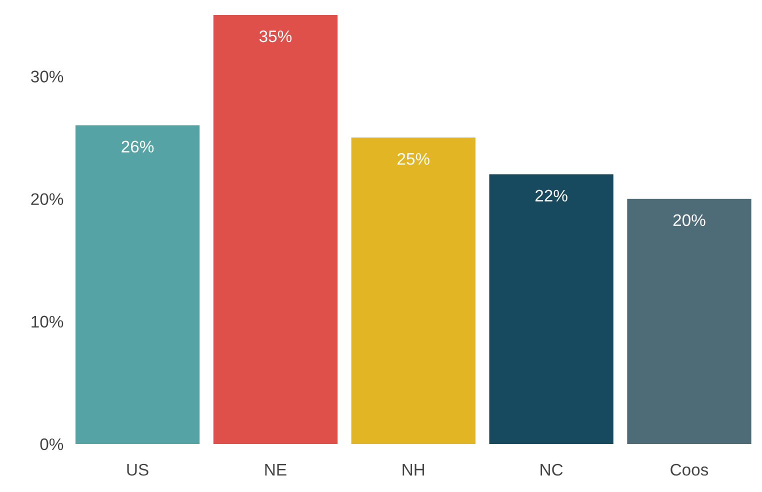  I want to click on x-tick-label: NE, so click(275, 470).